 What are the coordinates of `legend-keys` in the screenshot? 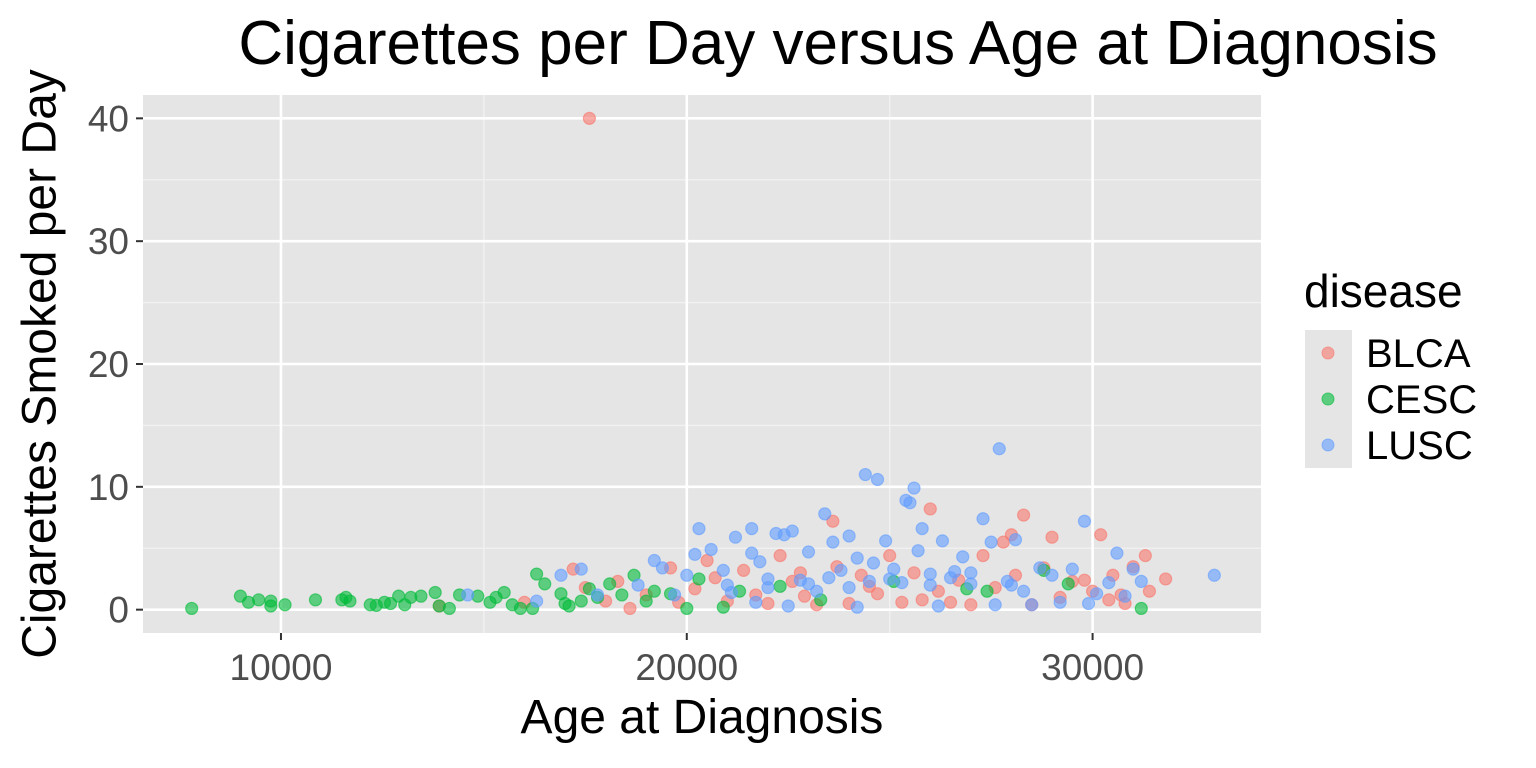 It's located at (1328, 399).